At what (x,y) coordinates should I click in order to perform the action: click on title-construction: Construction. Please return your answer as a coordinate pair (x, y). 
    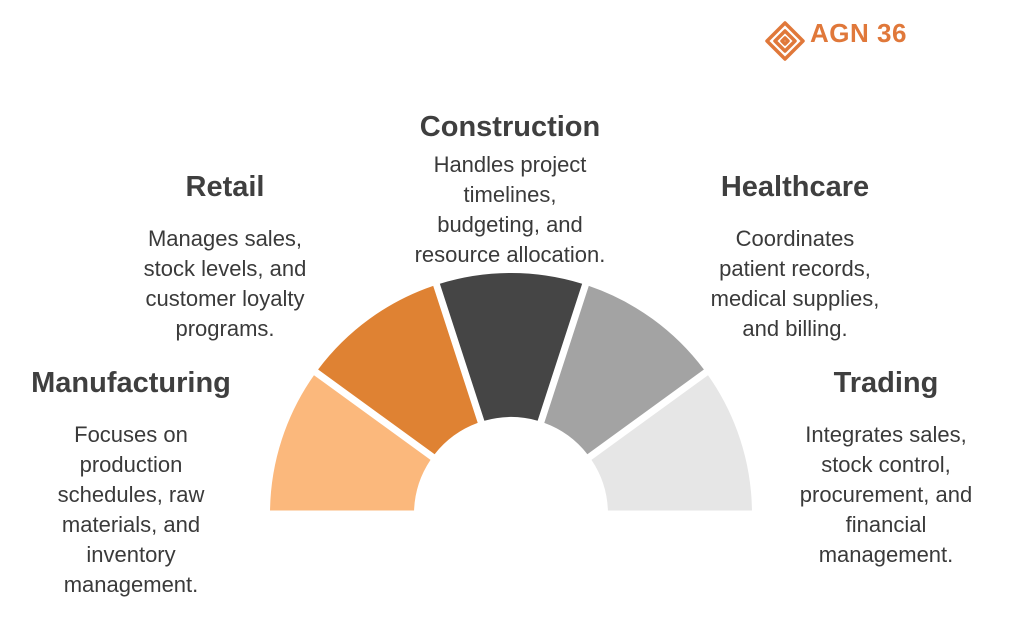
    Looking at the image, I should click on (510, 127).